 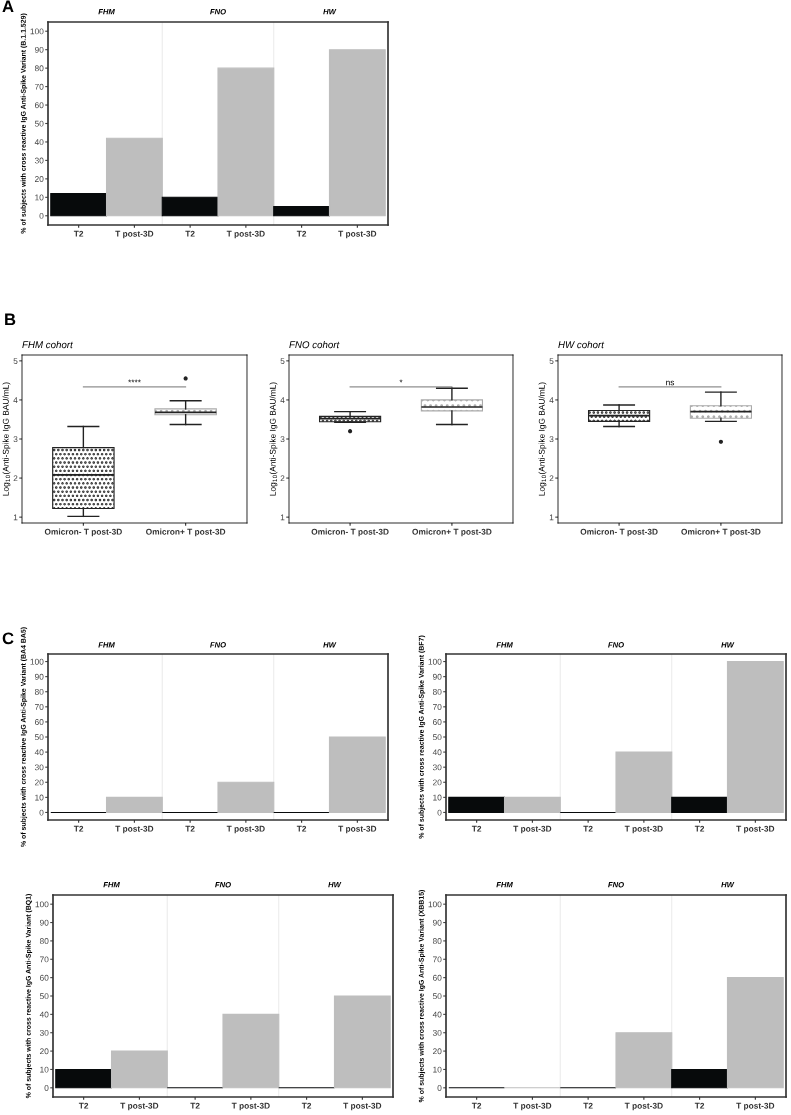 I want to click on chart-title: A, so click(x=8, y=6).